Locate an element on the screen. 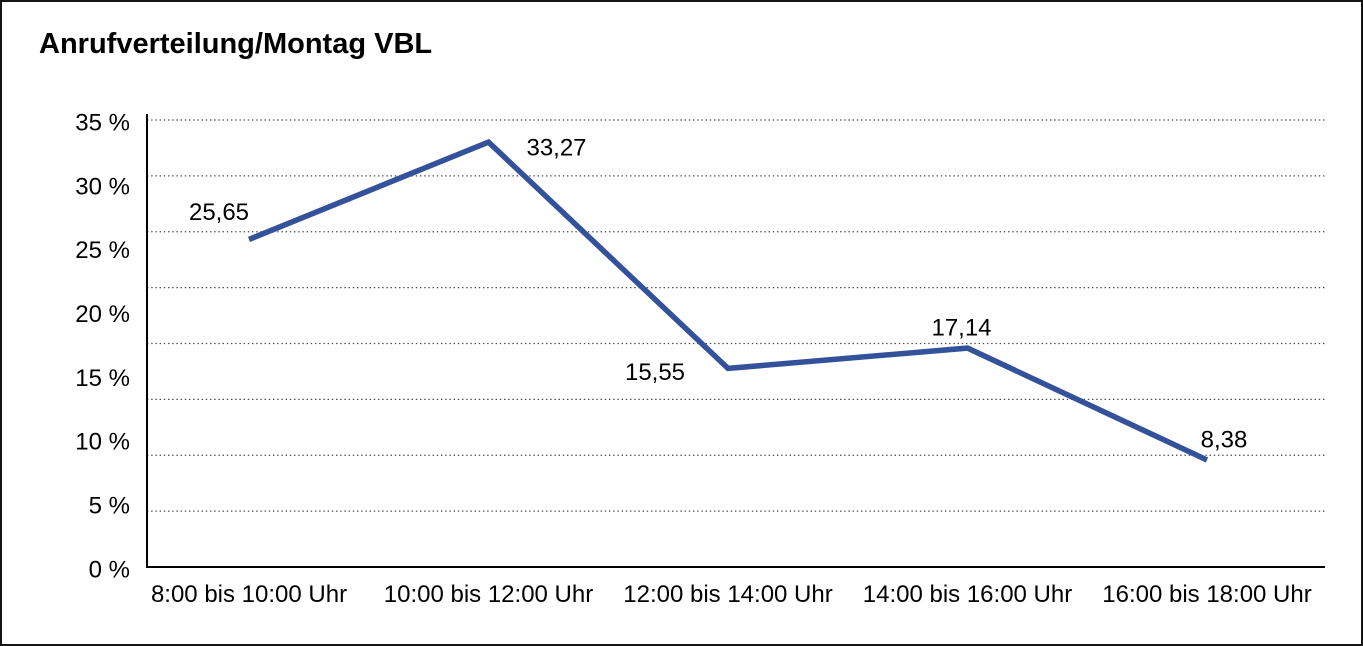  y-tick-label: 35 % is located at coordinates (102, 122).